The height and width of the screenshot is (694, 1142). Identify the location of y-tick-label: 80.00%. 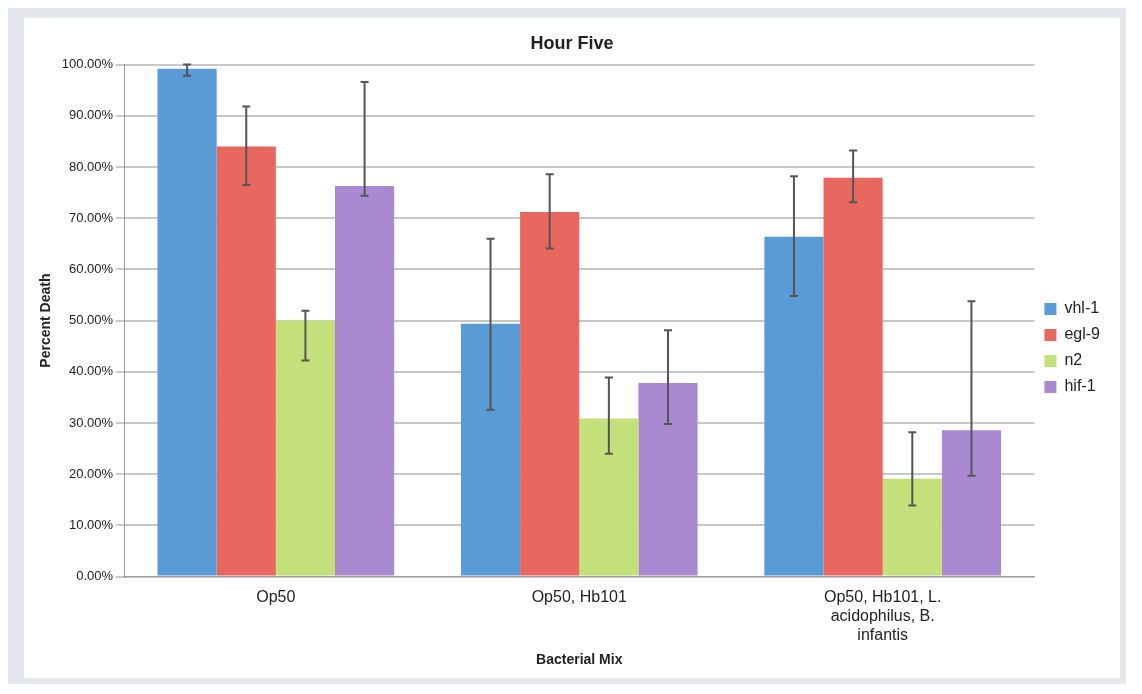
(91, 166).